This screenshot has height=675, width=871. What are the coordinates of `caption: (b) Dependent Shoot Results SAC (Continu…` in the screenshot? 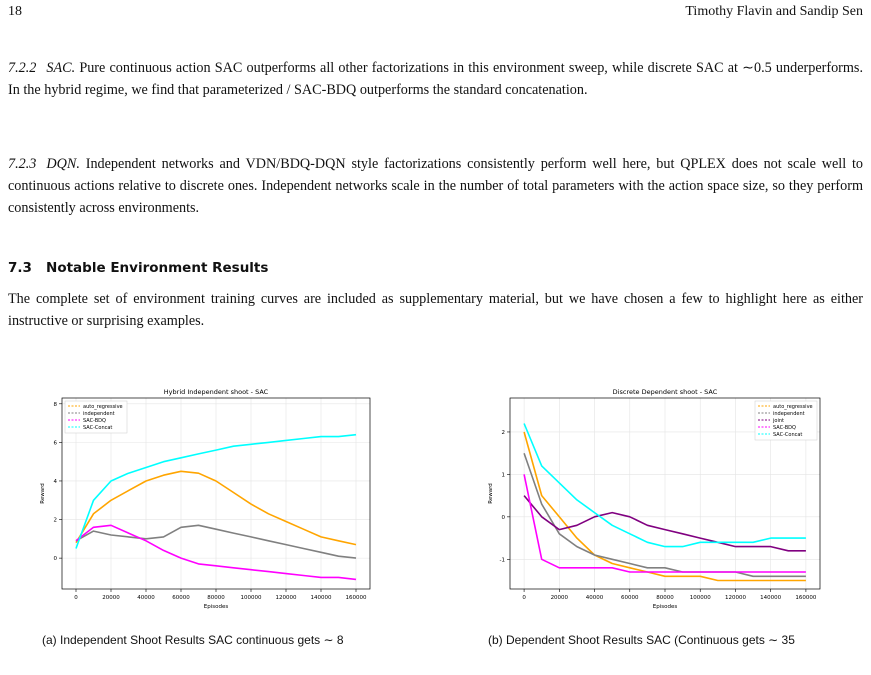 It's located at (641, 640).